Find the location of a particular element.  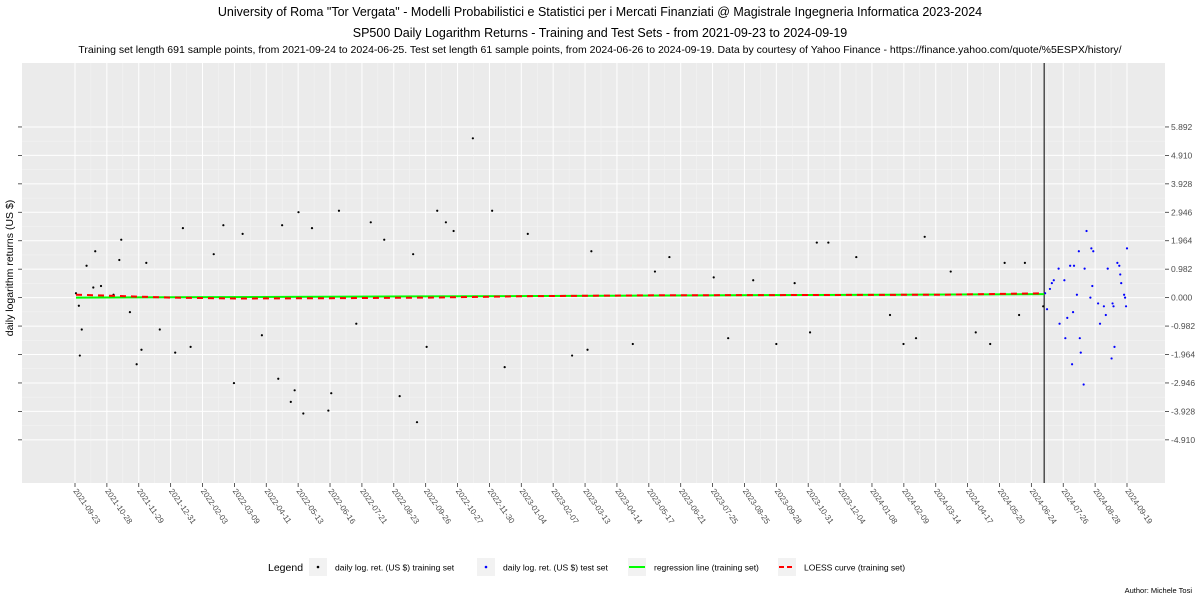

x-tick-label: 2022-07-21 is located at coordinates (373, 506).